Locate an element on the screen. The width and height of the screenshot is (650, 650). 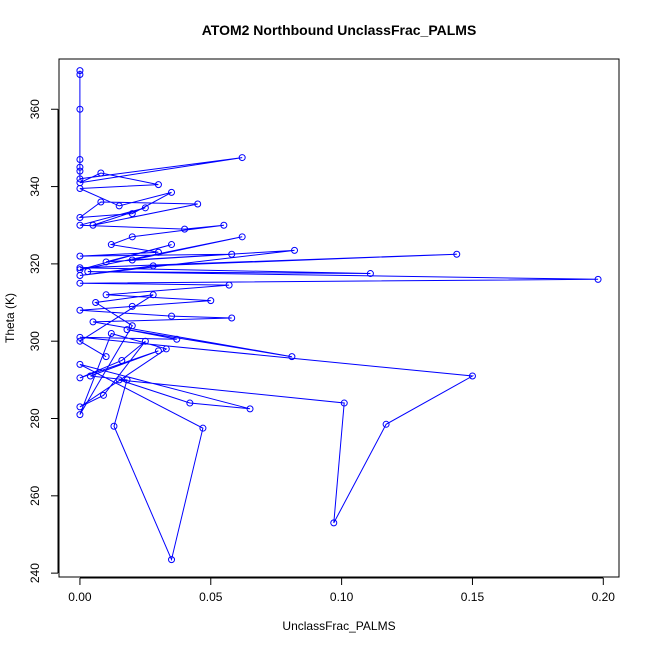
chart-title: ATOM2 Northbound UnclassFrac_PALMS is located at coordinates (339, 30).